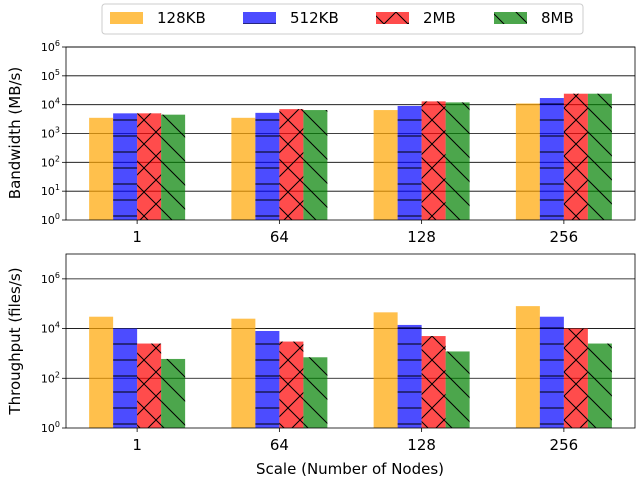 This screenshot has width=640, height=480. What do you see at coordinates (181, 18) in the screenshot?
I see `legend-label: 128KB` at bounding box center [181, 18].